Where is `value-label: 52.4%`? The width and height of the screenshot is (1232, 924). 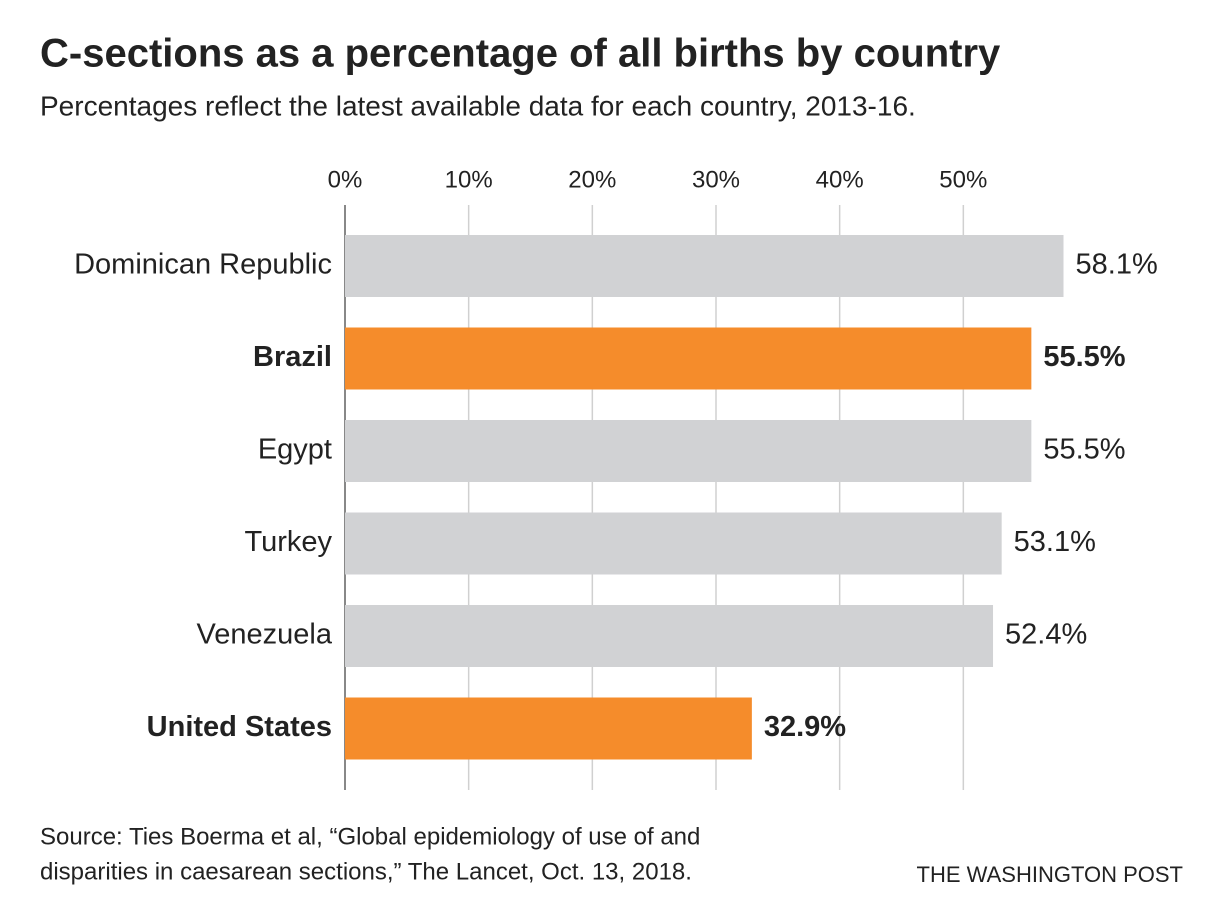
value-label: 52.4% is located at coordinates (1046, 635).